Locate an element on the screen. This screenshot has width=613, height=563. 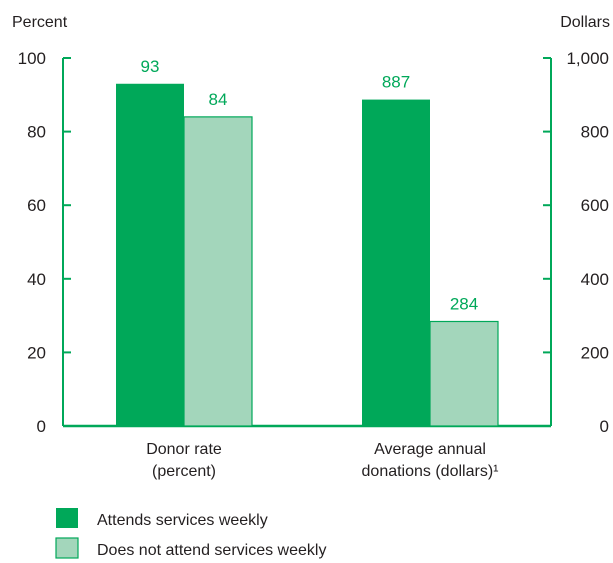
bar-value-label: 284 is located at coordinates (464, 303).